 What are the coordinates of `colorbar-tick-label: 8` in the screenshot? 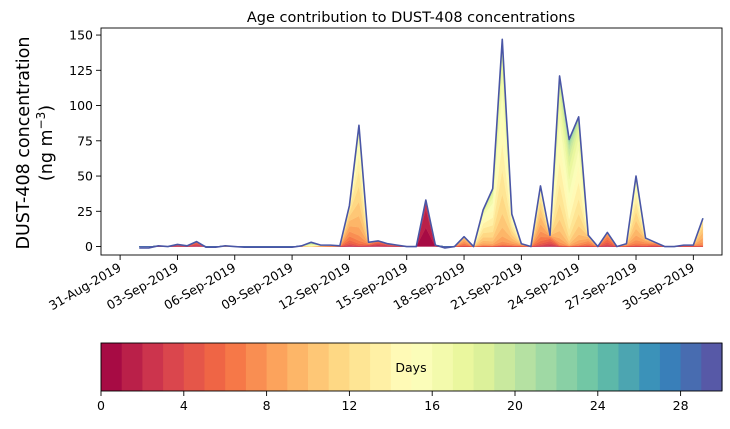 It's located at (267, 405).